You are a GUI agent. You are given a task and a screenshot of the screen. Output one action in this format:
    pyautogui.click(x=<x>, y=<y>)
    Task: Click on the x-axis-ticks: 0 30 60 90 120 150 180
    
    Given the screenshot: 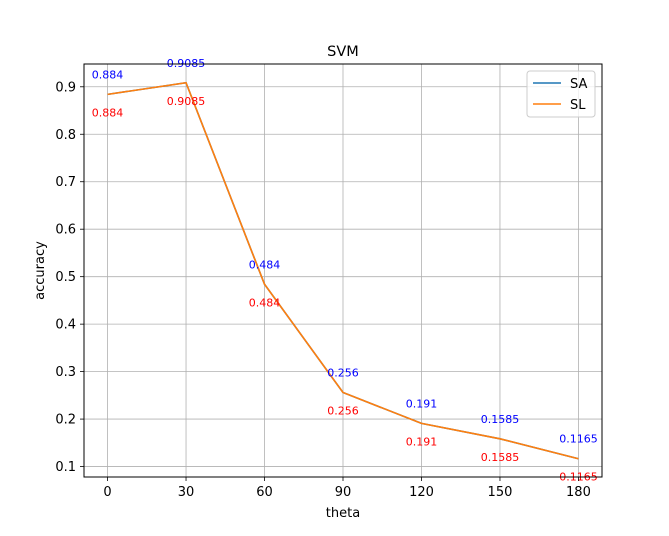 What is the action you would take?
    pyautogui.click(x=347, y=488)
    